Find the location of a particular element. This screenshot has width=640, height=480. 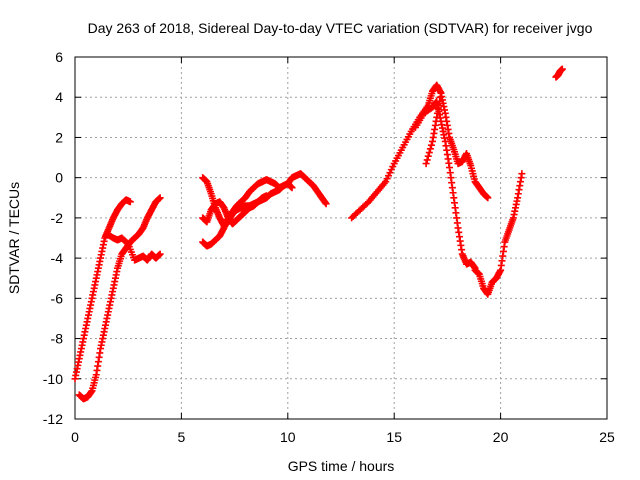

x-axis-label: GPS time / hours is located at coordinates (341, 466).